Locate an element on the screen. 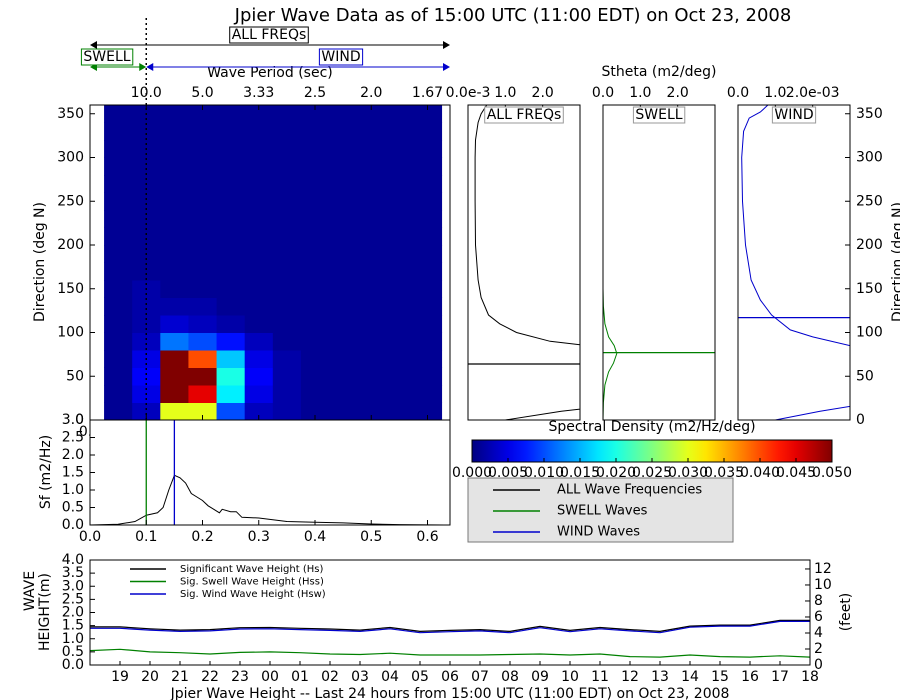 The height and width of the screenshot is (700, 900). swell-band-label: SWELL is located at coordinates (106, 57).